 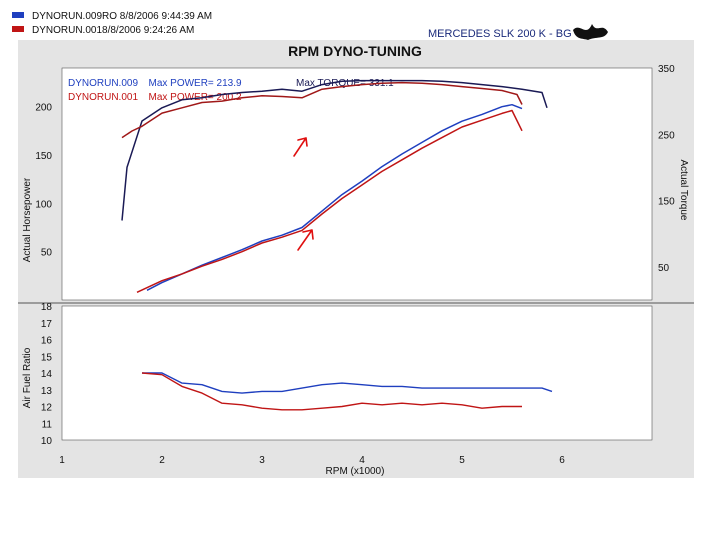 What do you see at coordinates (47, 253) in the screenshot?
I see `y-tick-power-50: 50` at bounding box center [47, 253].